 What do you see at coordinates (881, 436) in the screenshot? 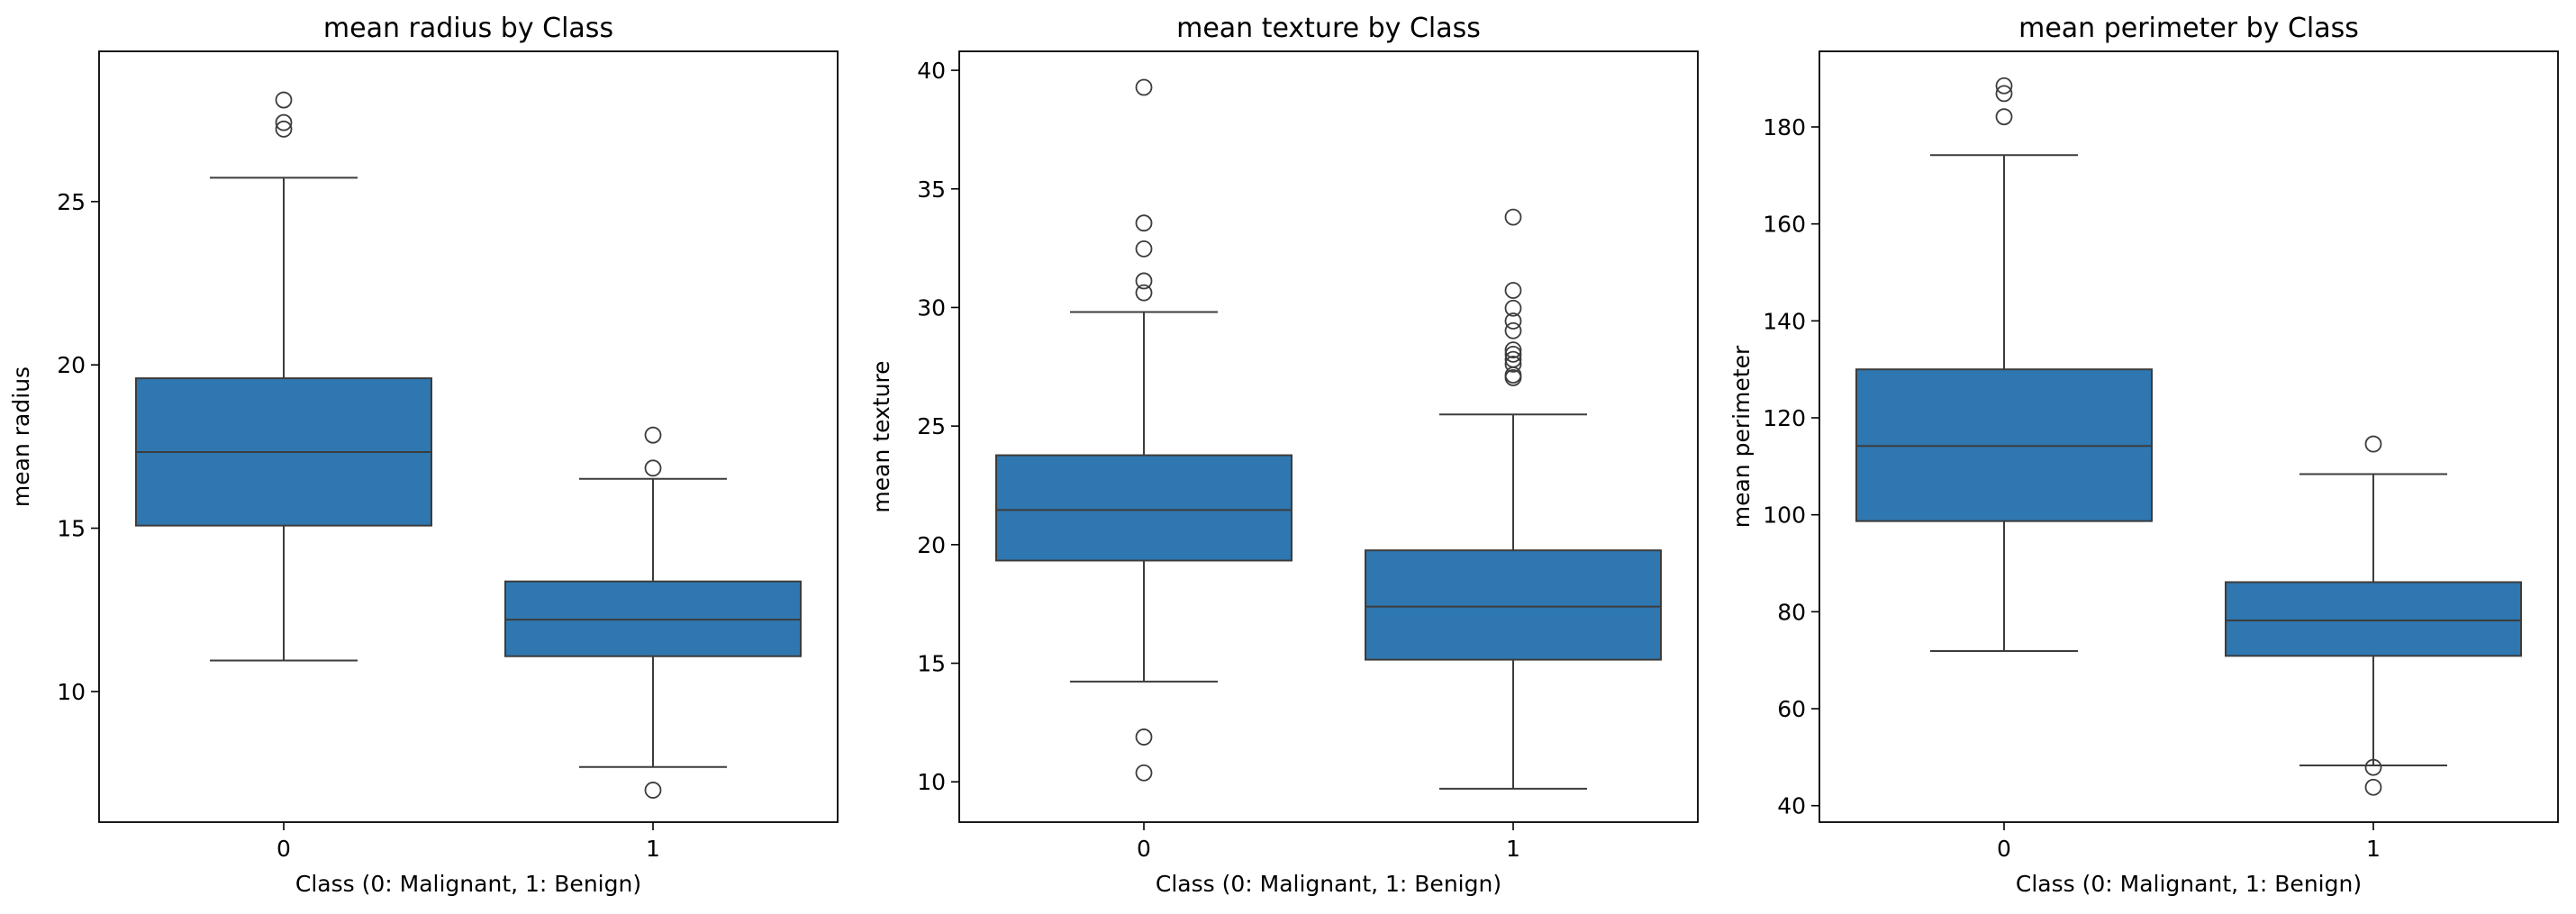
I see `y-axis-label: mean texture` at bounding box center [881, 436].